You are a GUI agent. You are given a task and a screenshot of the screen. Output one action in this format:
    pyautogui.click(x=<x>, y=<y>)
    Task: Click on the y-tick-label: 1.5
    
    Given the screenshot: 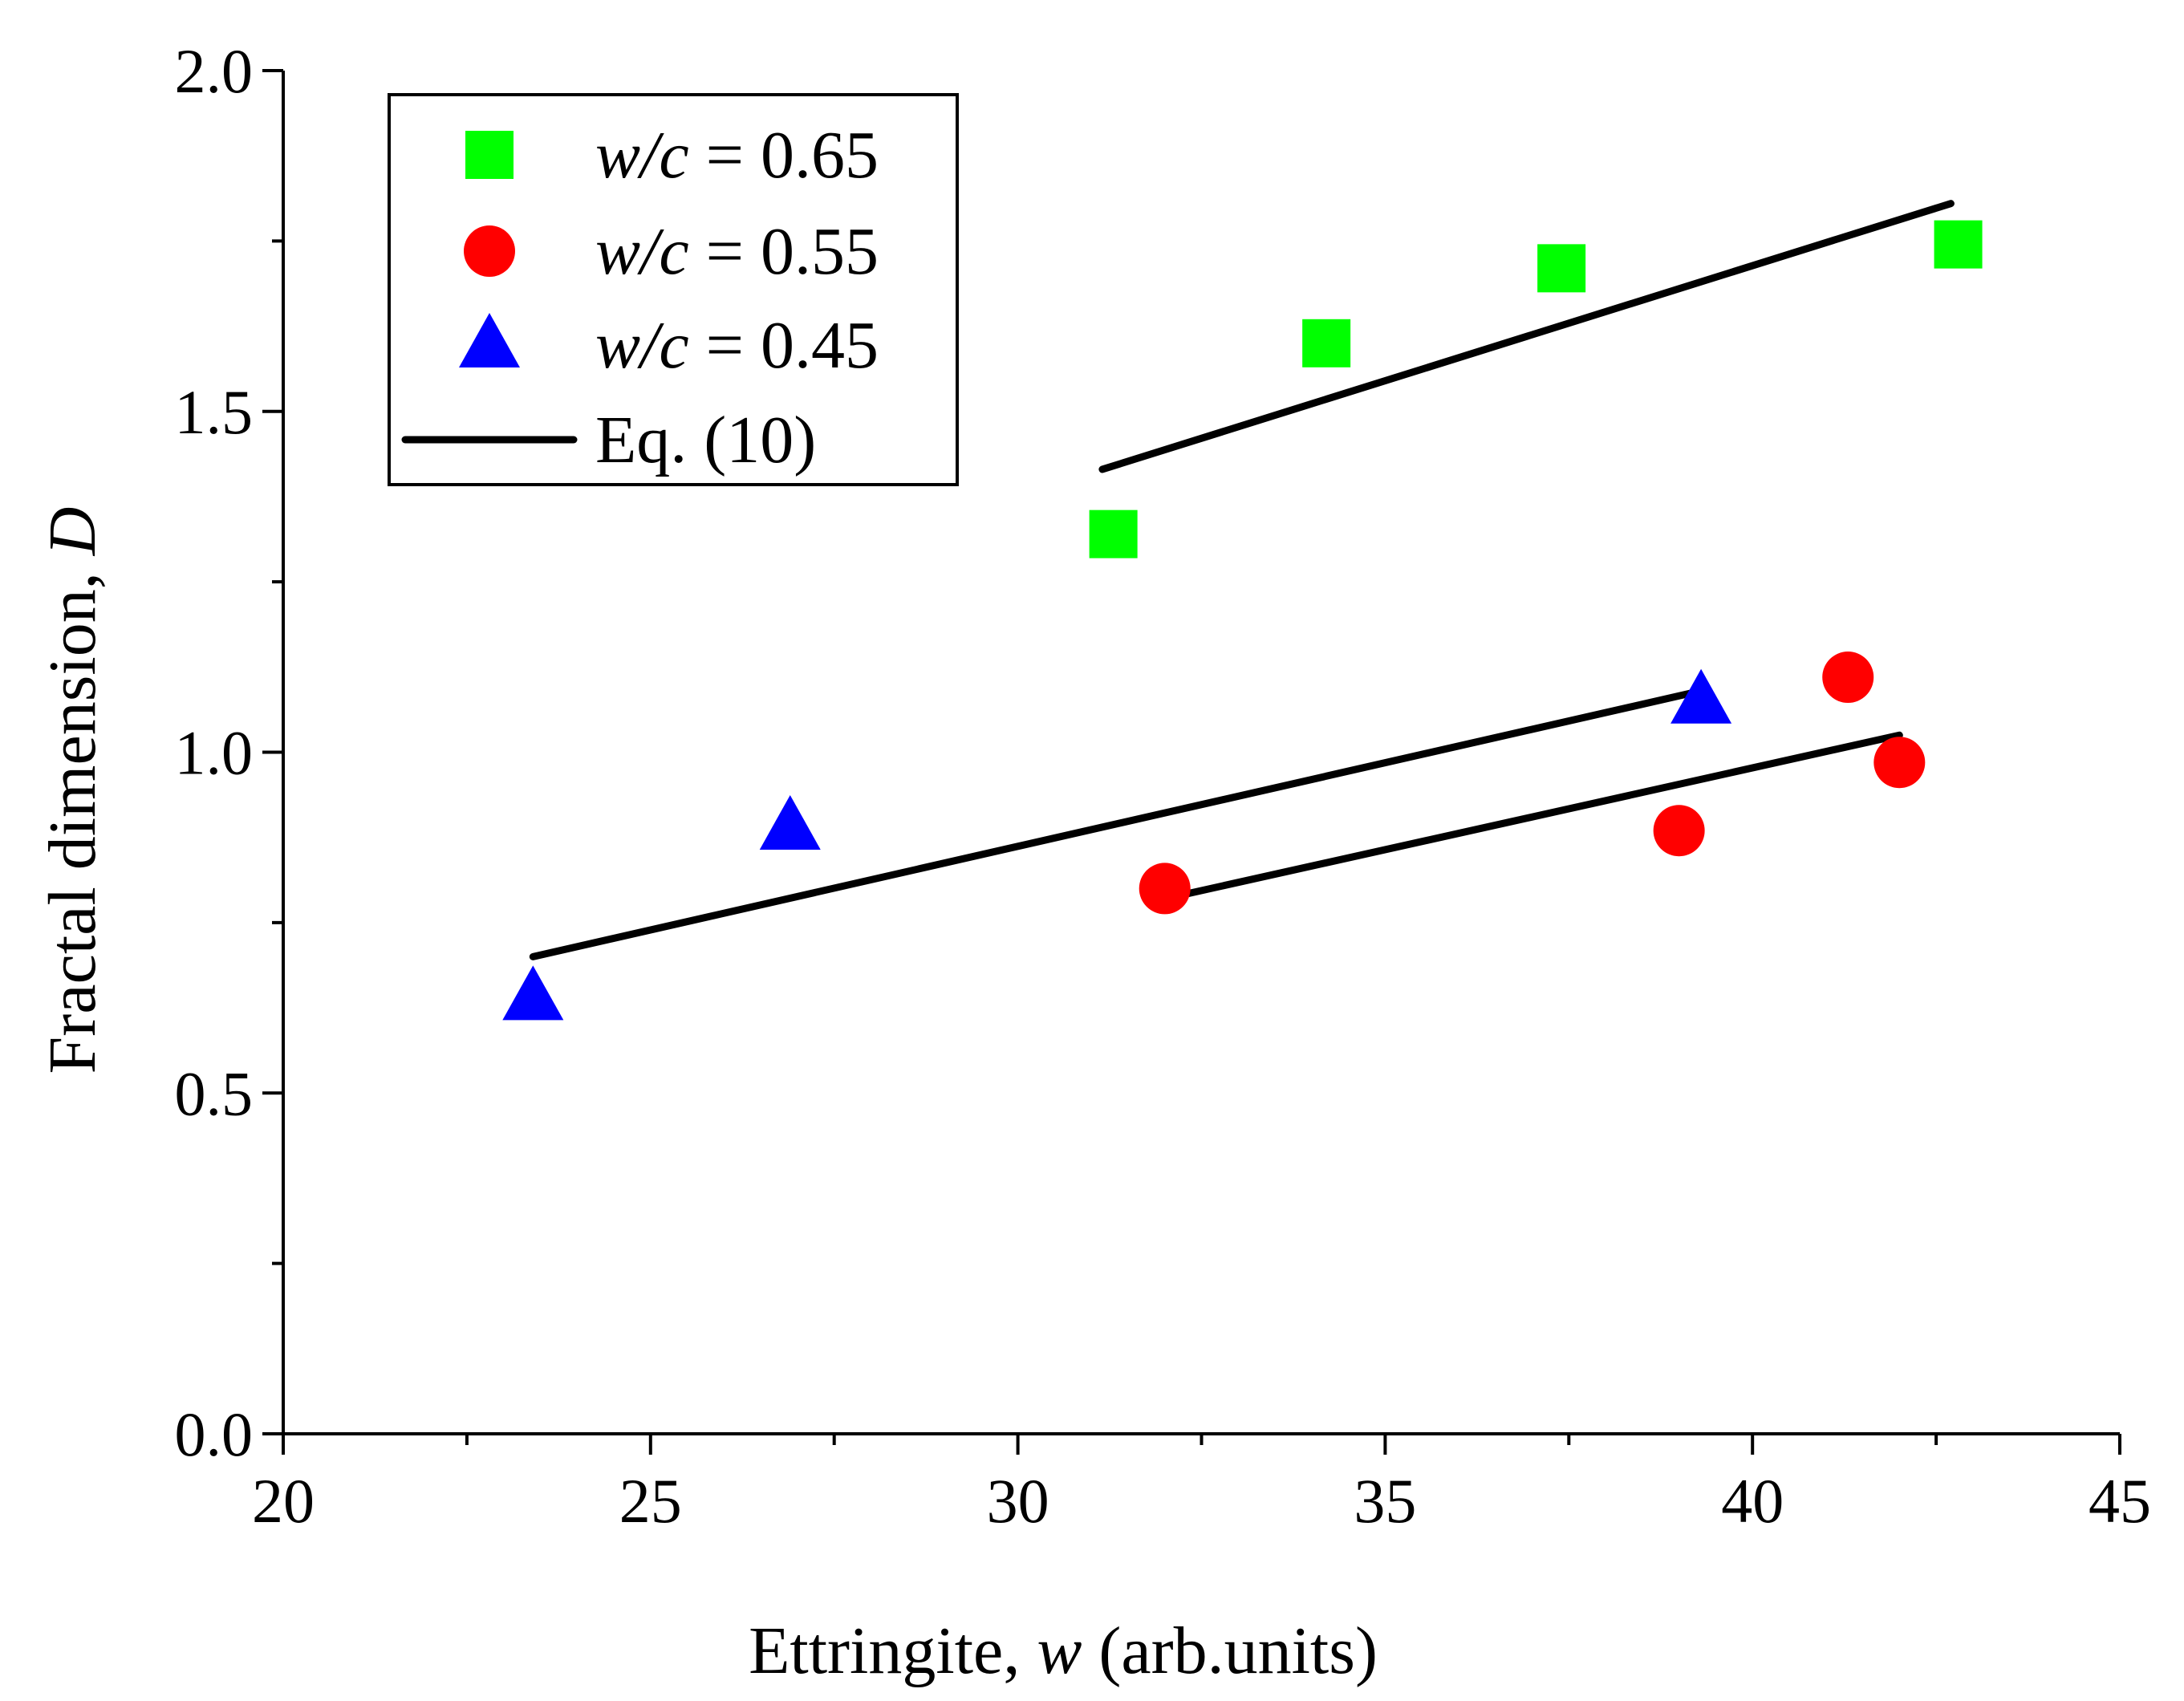 What is the action you would take?
    pyautogui.click(x=214, y=412)
    